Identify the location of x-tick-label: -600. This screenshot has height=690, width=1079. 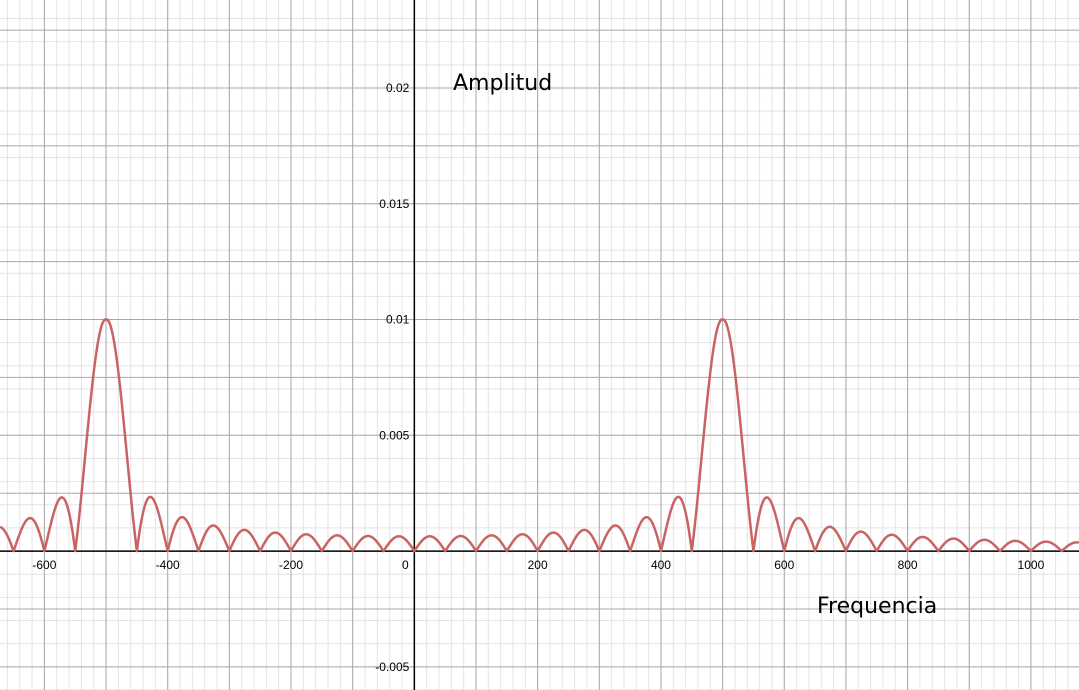
(44, 565).